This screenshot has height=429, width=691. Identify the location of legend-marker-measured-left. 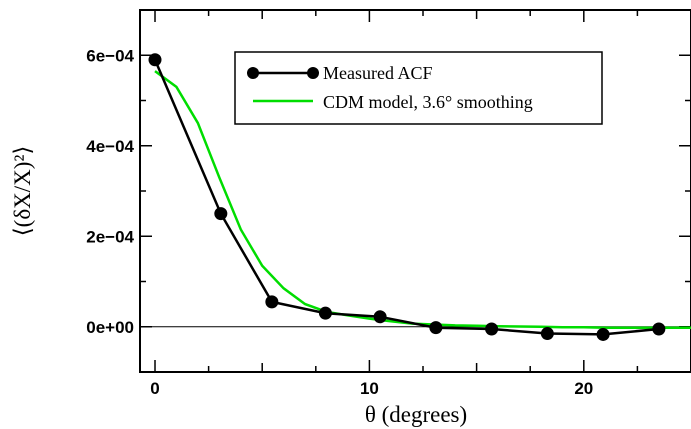
(253, 73).